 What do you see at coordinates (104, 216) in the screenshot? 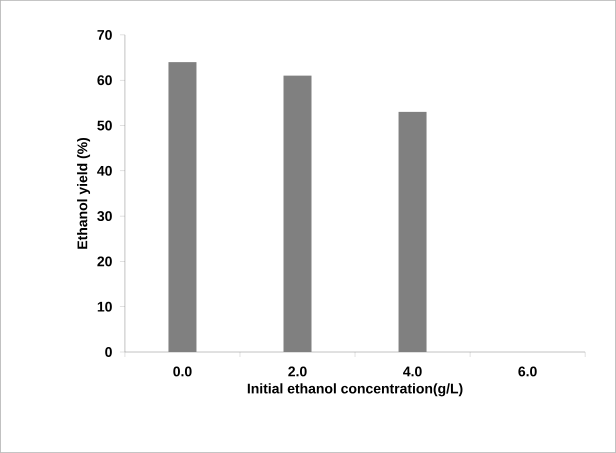
I see `y-tick-label: 30` at bounding box center [104, 216].